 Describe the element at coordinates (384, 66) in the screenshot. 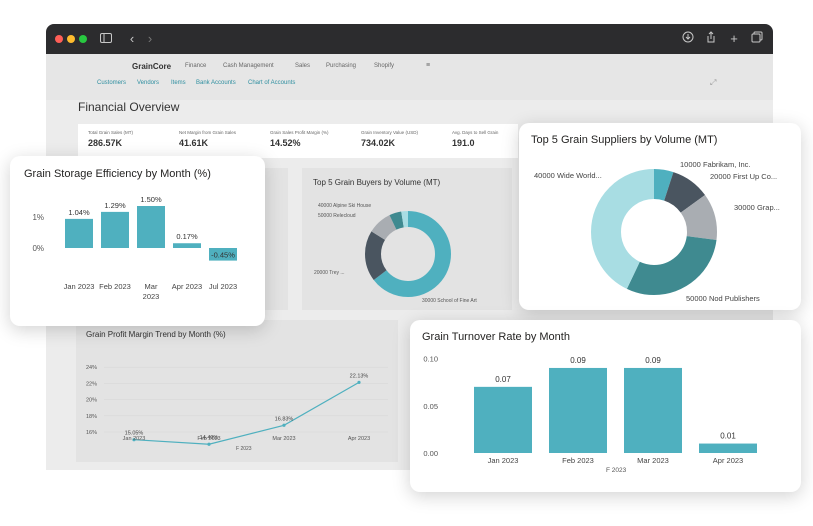

I see `nav-shopify: Shopify` at that location.